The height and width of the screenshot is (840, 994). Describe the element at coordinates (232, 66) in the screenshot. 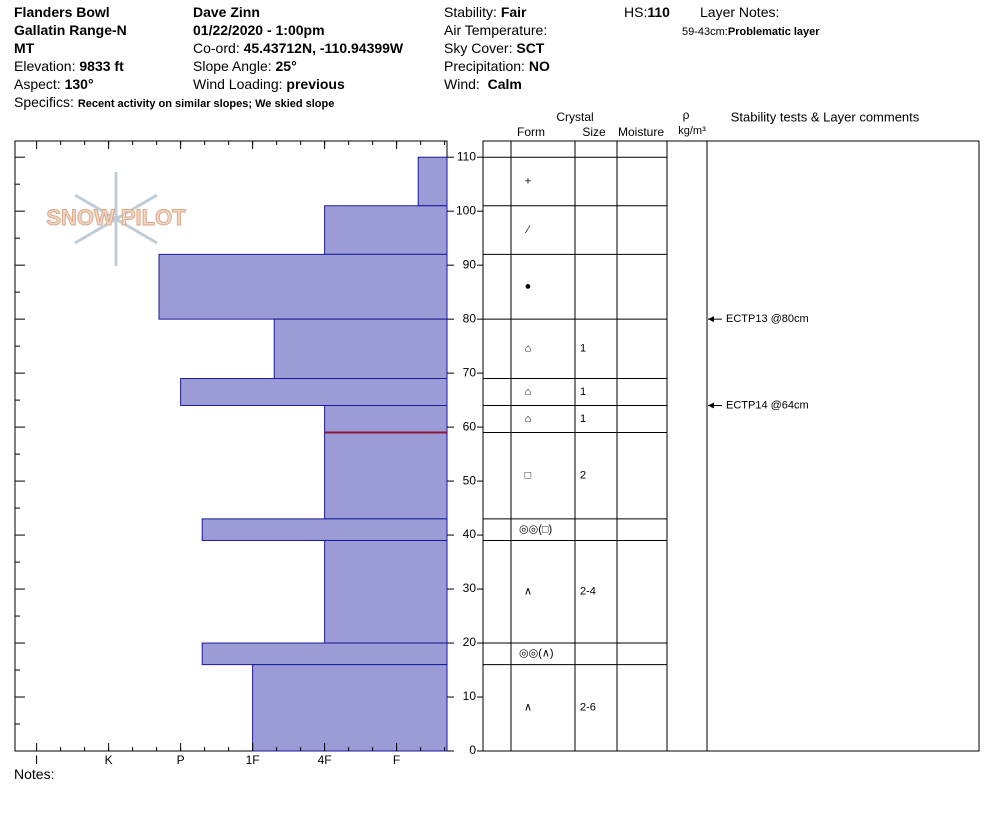

I see `label: Slope Angle:` at that location.